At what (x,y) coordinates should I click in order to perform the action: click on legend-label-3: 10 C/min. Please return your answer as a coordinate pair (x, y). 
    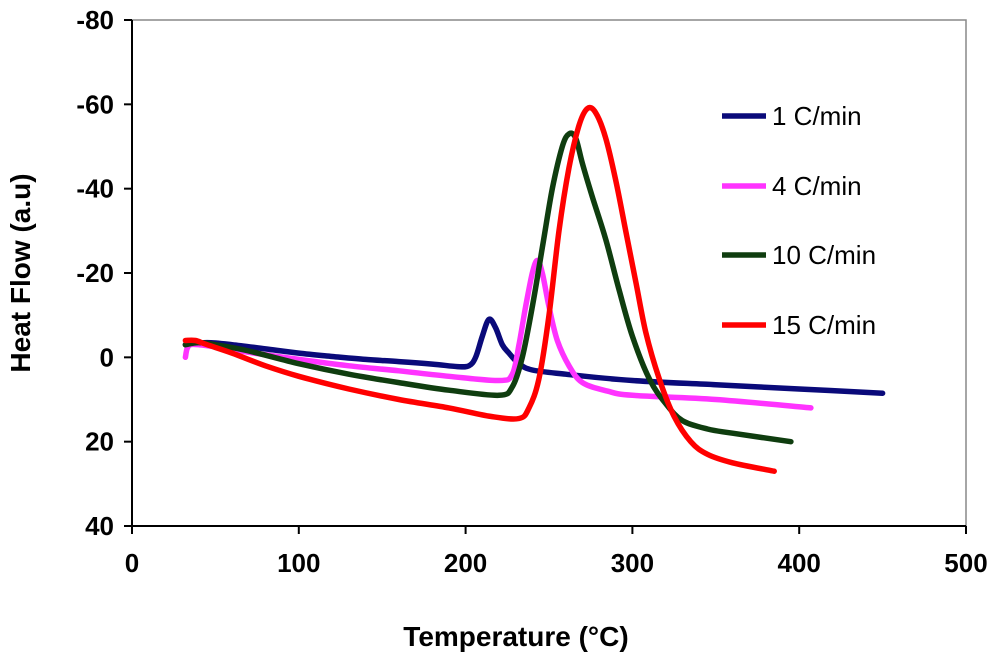
    Looking at the image, I should click on (824, 255).